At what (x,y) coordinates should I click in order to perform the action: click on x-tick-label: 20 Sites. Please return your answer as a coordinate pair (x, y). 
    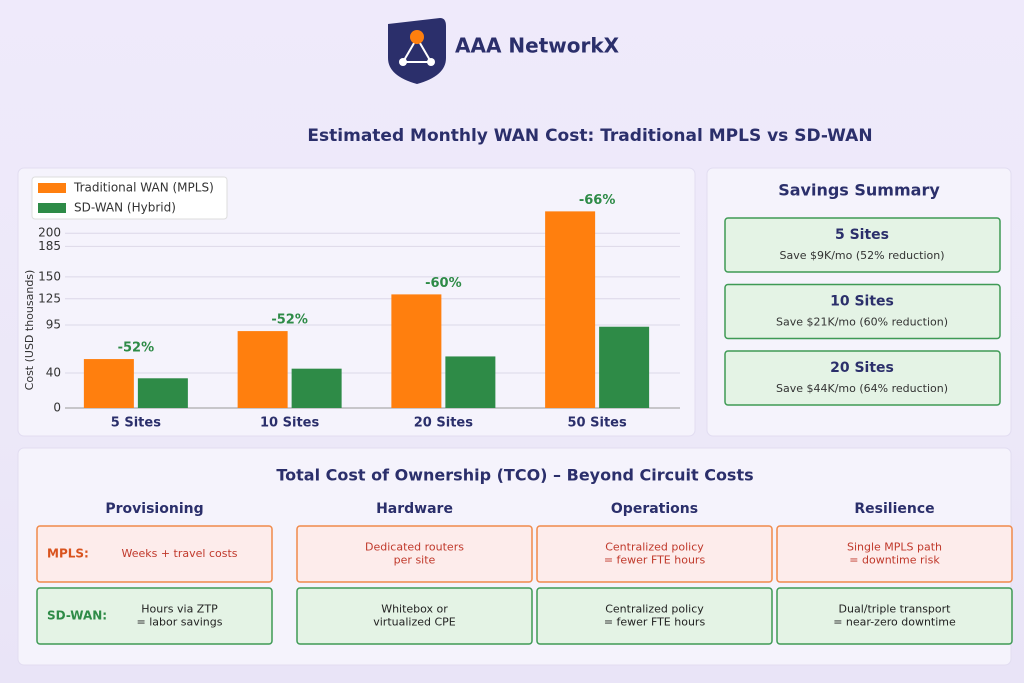
    Looking at the image, I should click on (443, 423).